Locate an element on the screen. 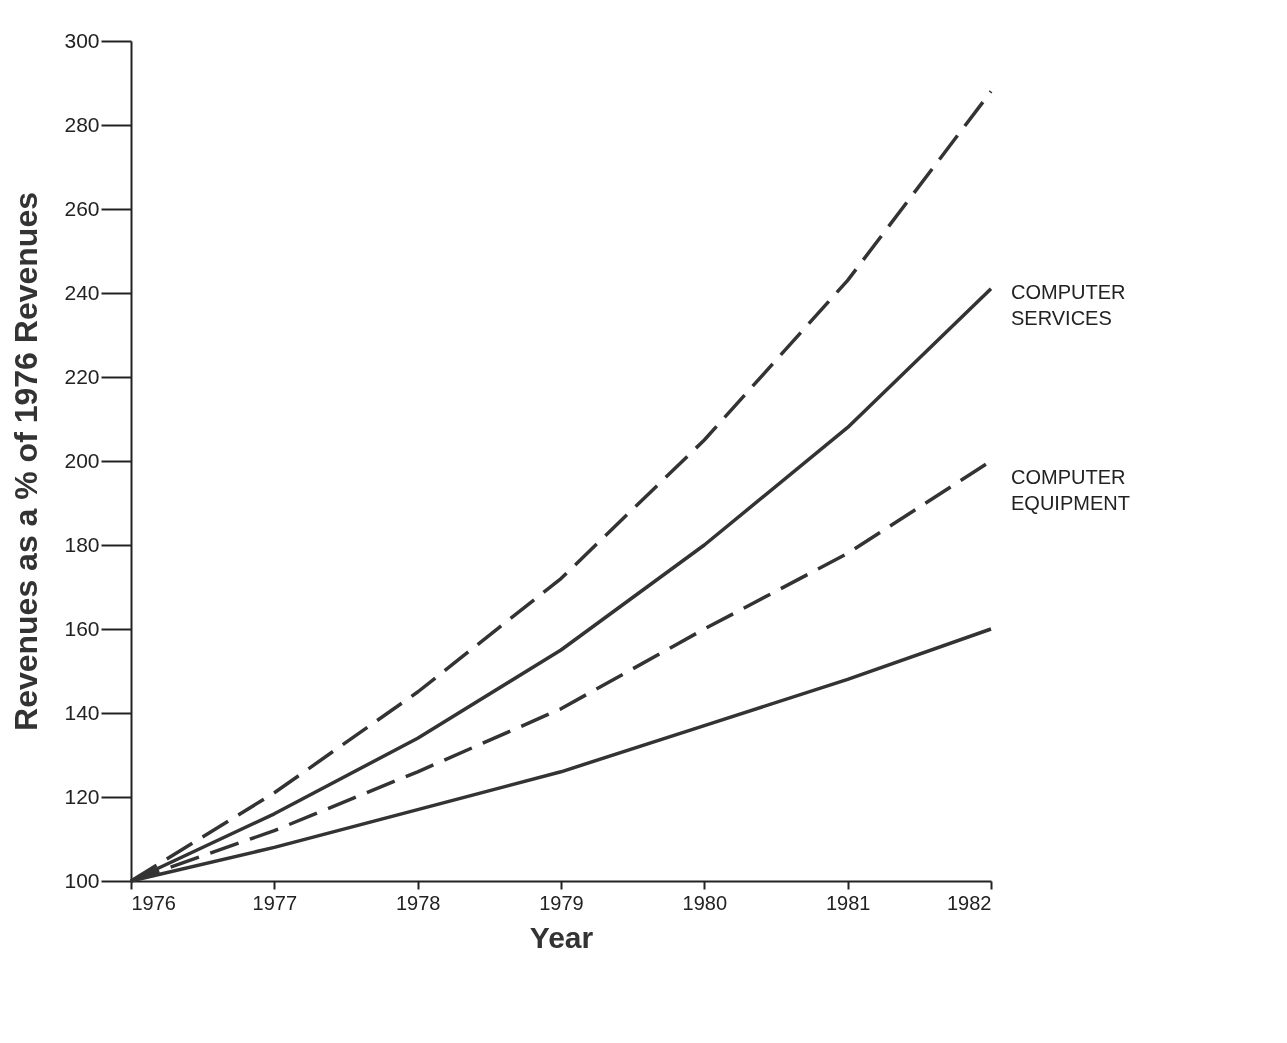  y-tick-label: 100 is located at coordinates (82, 880).